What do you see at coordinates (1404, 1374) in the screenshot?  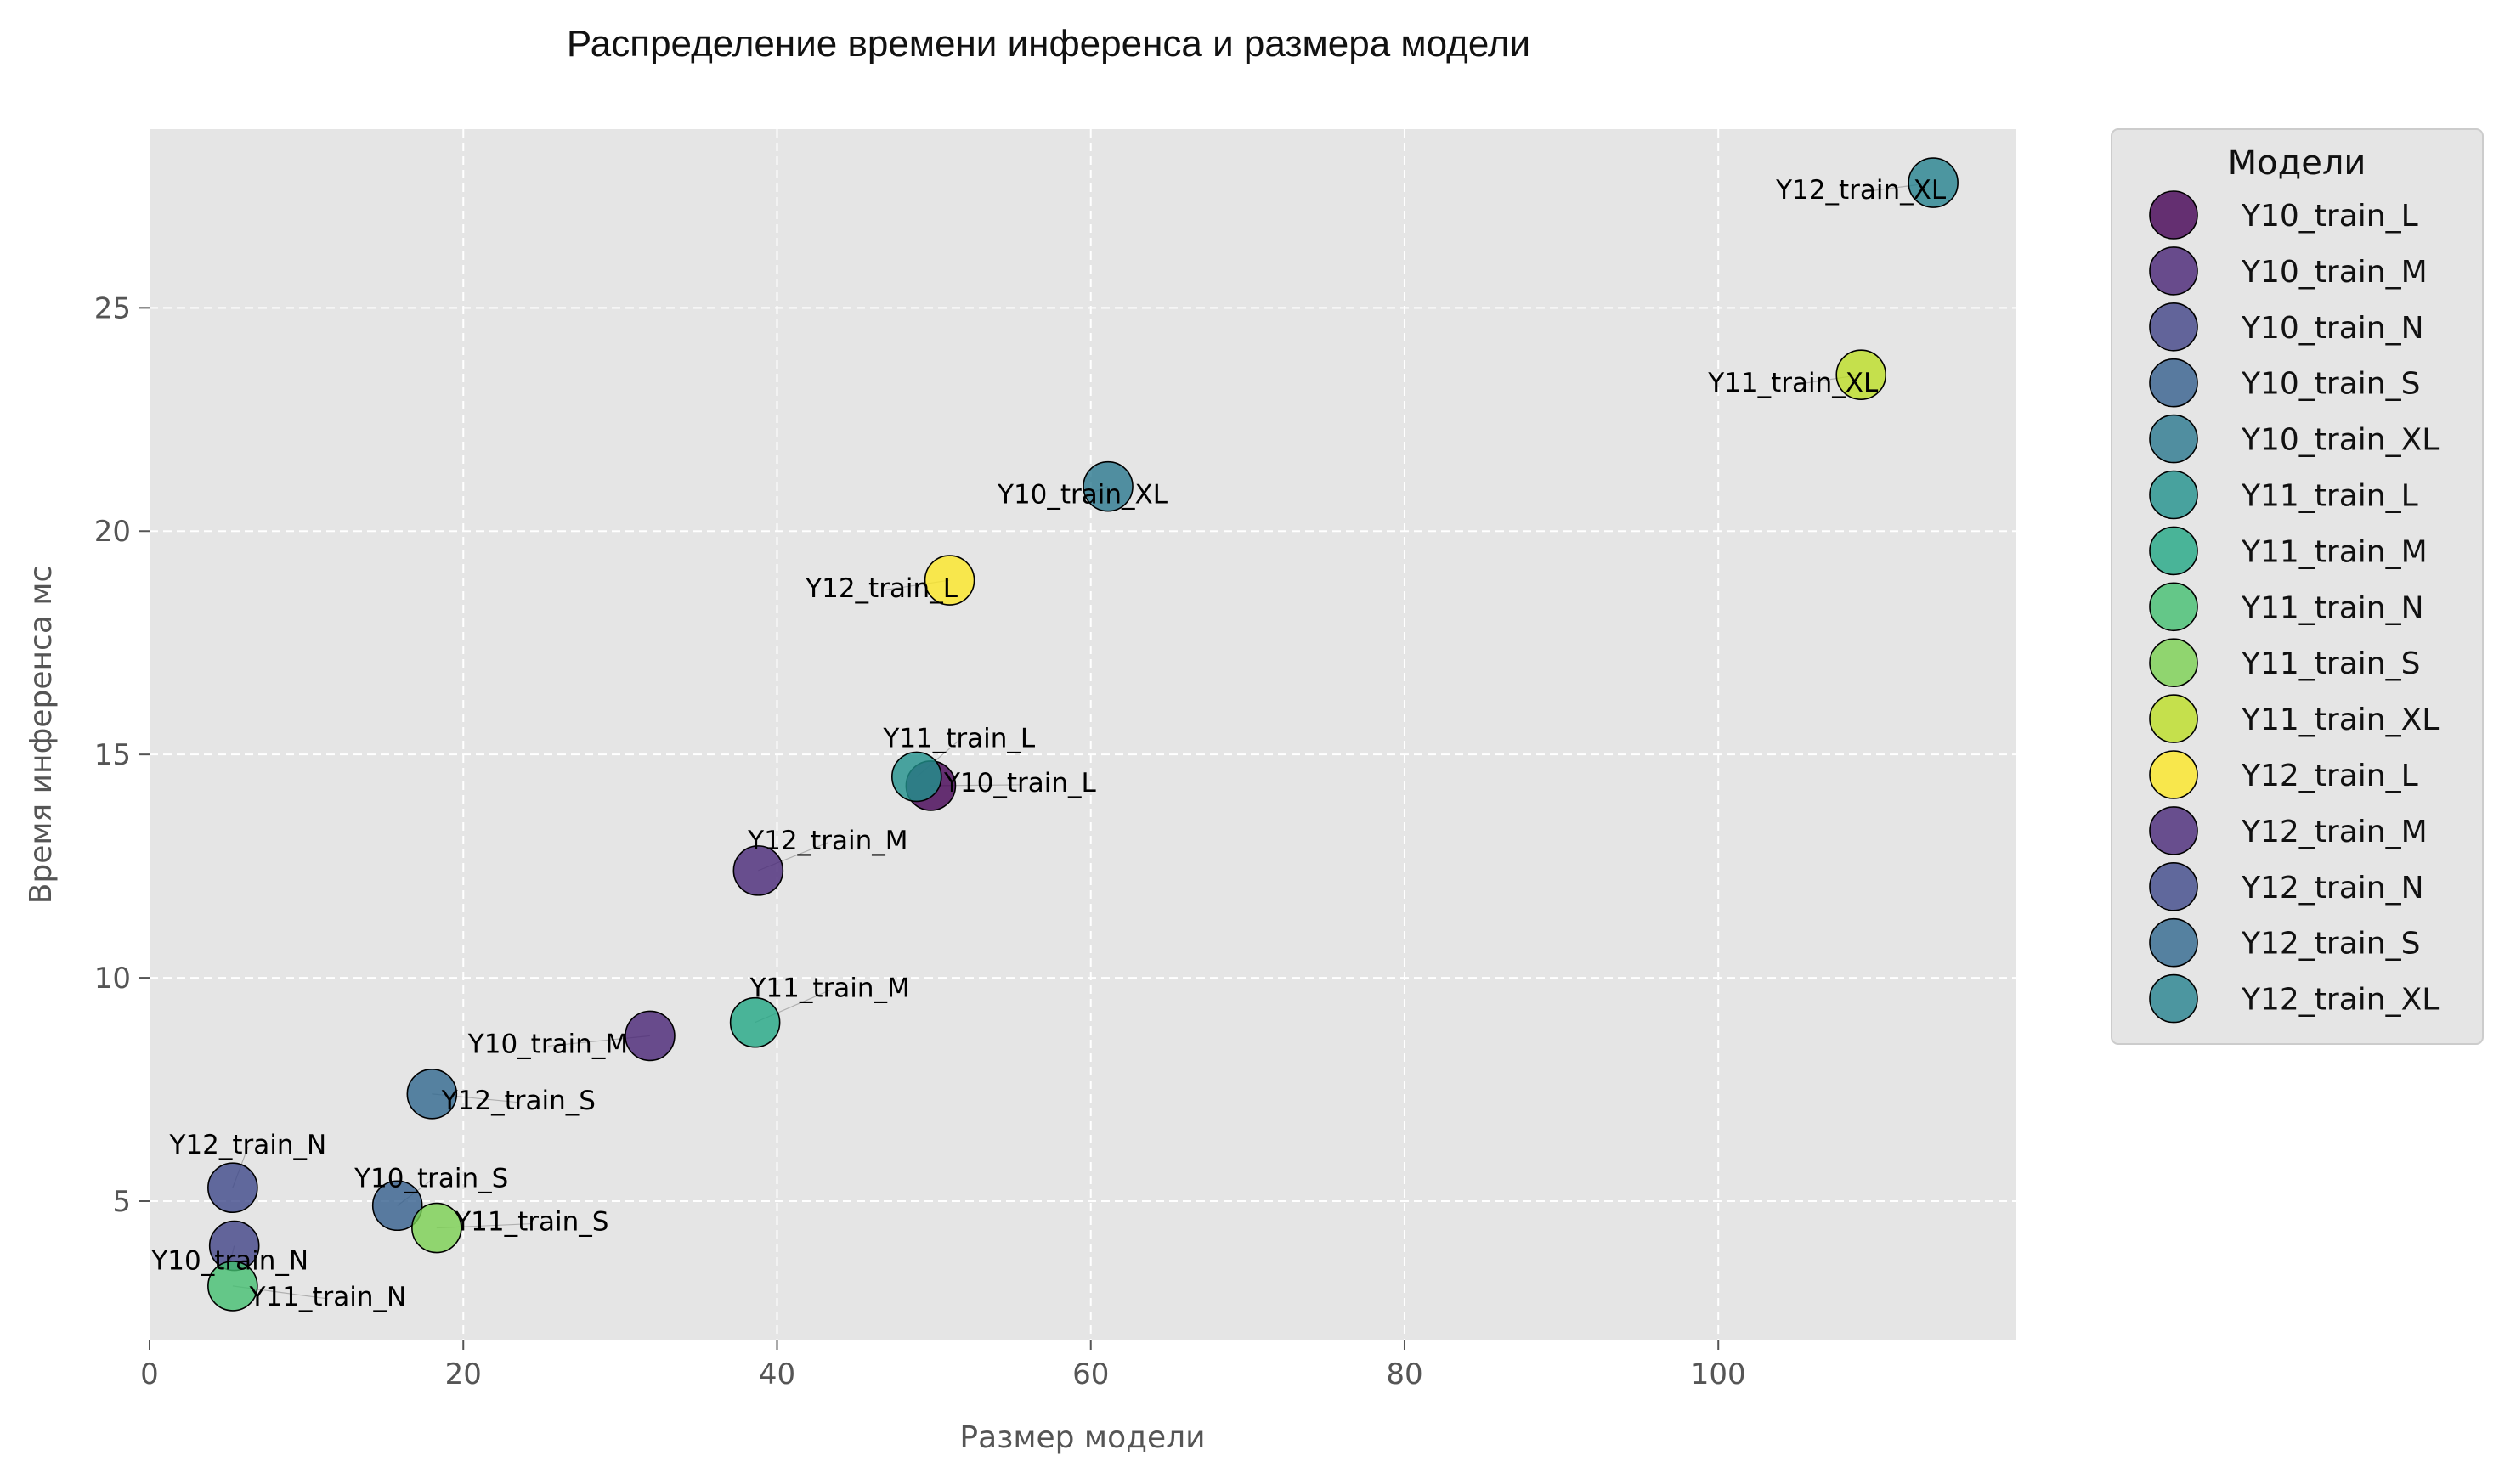 I see `x-tick-label: 80` at bounding box center [1404, 1374].